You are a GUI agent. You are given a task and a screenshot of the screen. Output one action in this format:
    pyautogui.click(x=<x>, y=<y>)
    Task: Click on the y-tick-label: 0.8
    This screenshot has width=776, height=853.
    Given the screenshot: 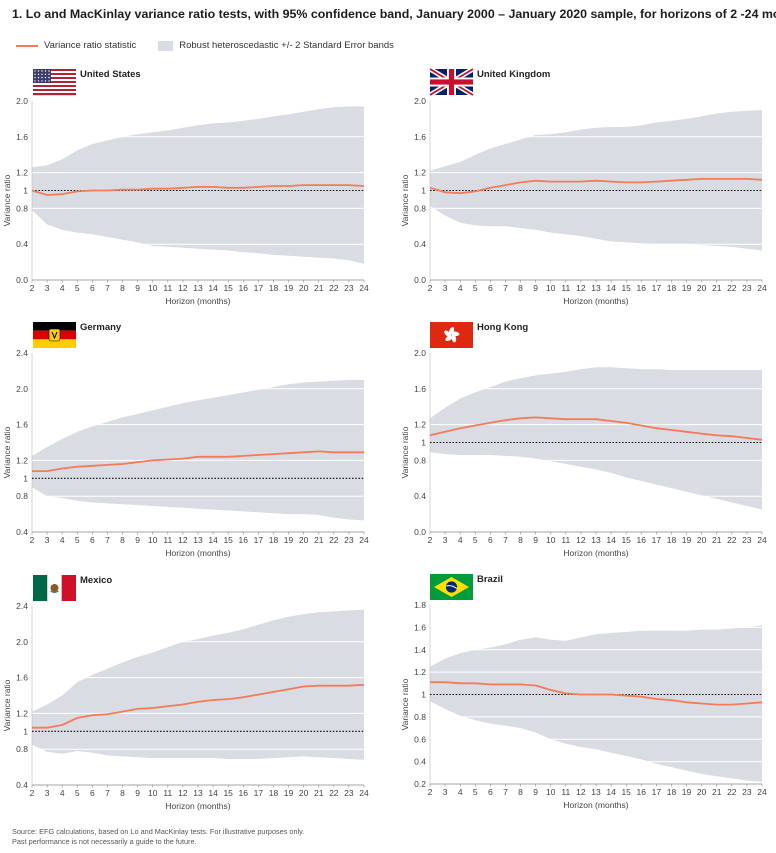 What is the action you would take?
    pyautogui.click(x=22, y=496)
    